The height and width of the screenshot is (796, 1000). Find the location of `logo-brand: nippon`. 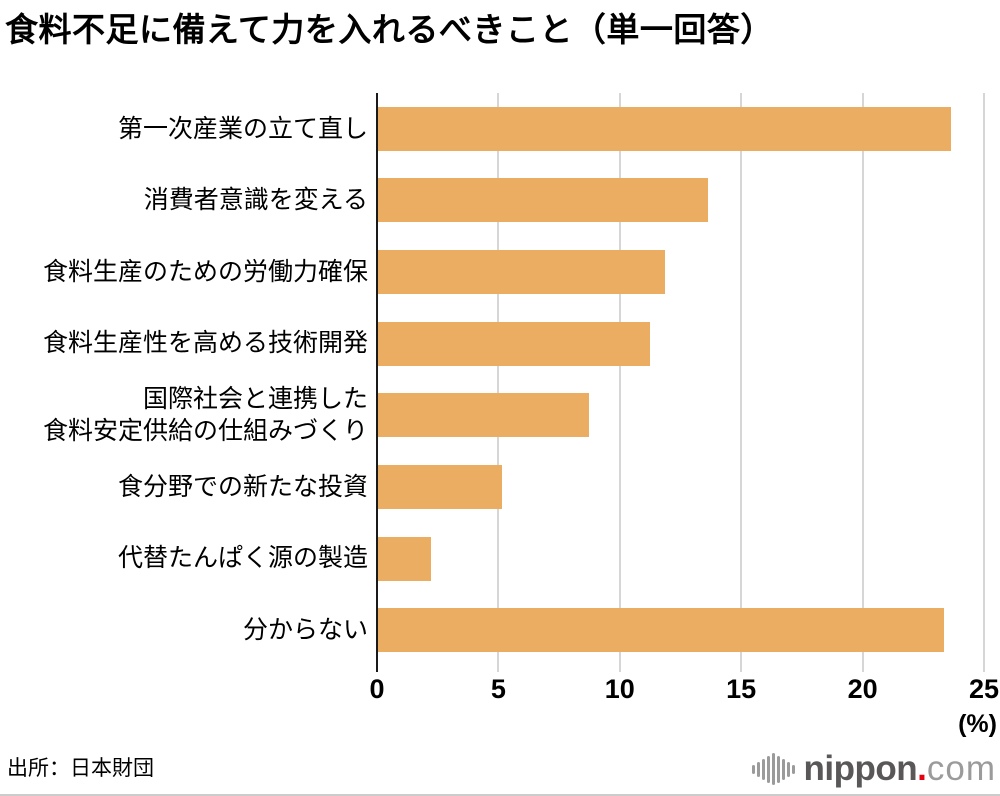

logo-brand: nippon is located at coordinates (860, 768).